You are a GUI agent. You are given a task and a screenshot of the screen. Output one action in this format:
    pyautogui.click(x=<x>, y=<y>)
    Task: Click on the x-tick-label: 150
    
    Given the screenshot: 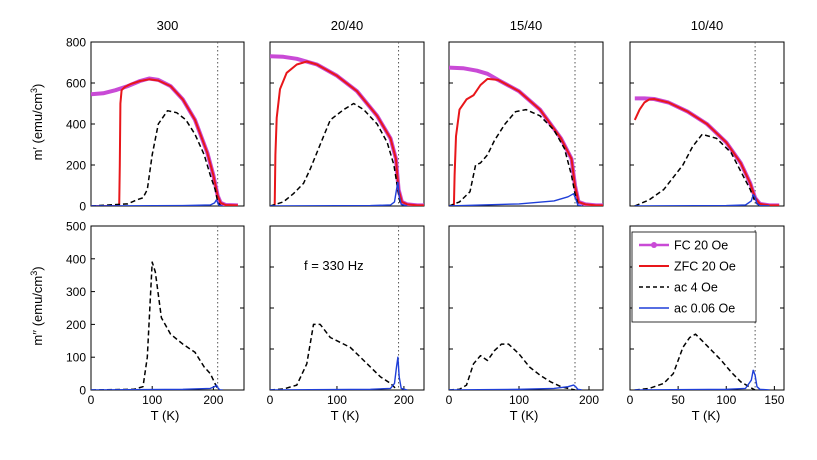 What is the action you would take?
    pyautogui.click(x=774, y=400)
    